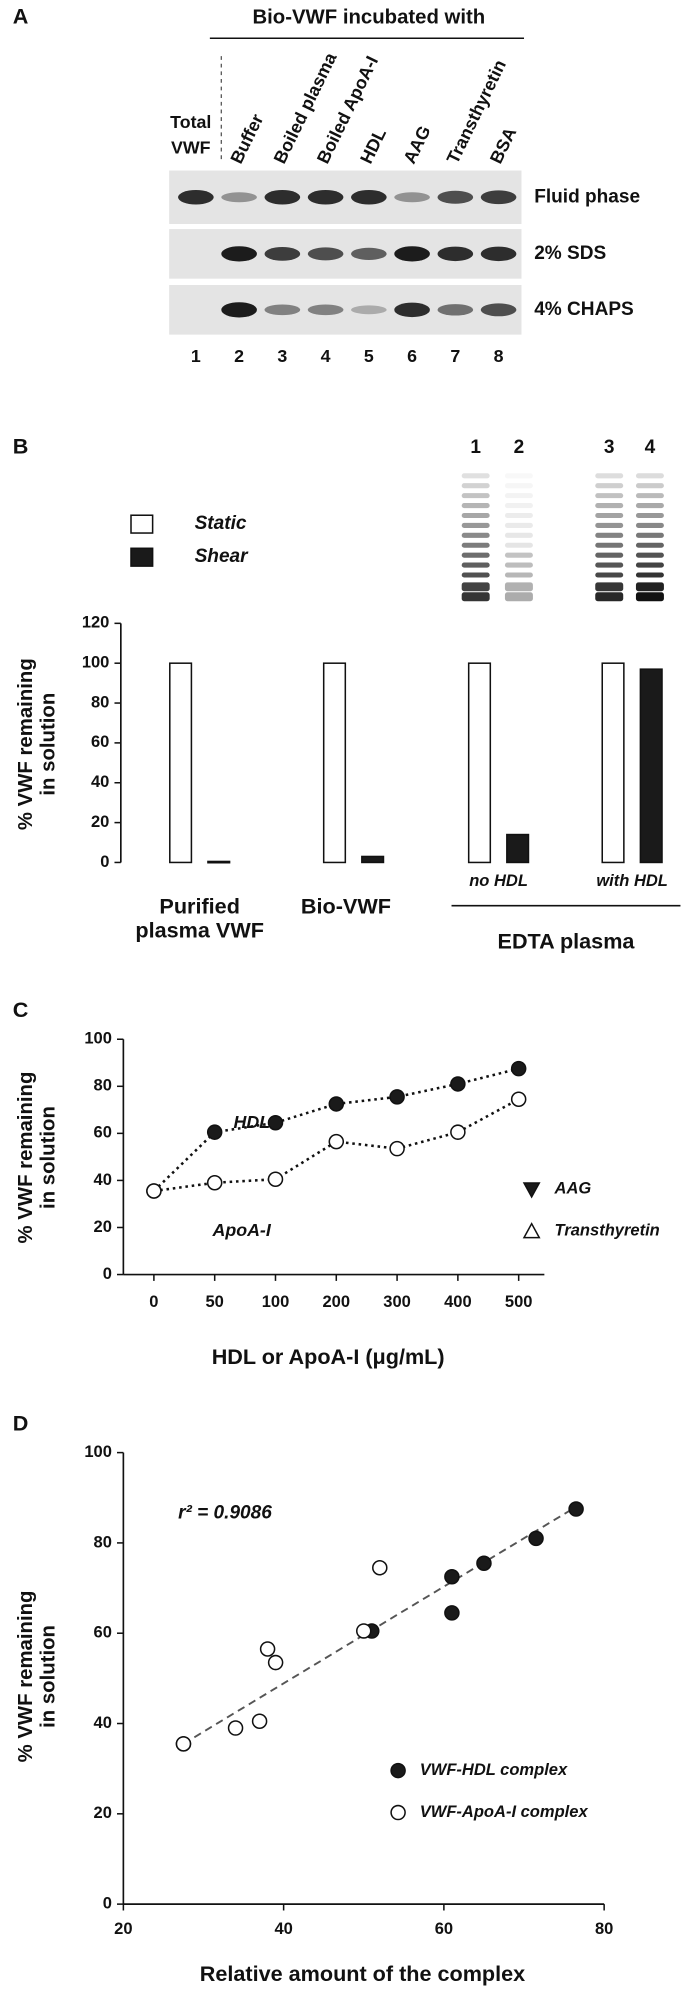  What do you see at coordinates (21, 1009) in the screenshot?
I see `panel-label: C` at bounding box center [21, 1009].